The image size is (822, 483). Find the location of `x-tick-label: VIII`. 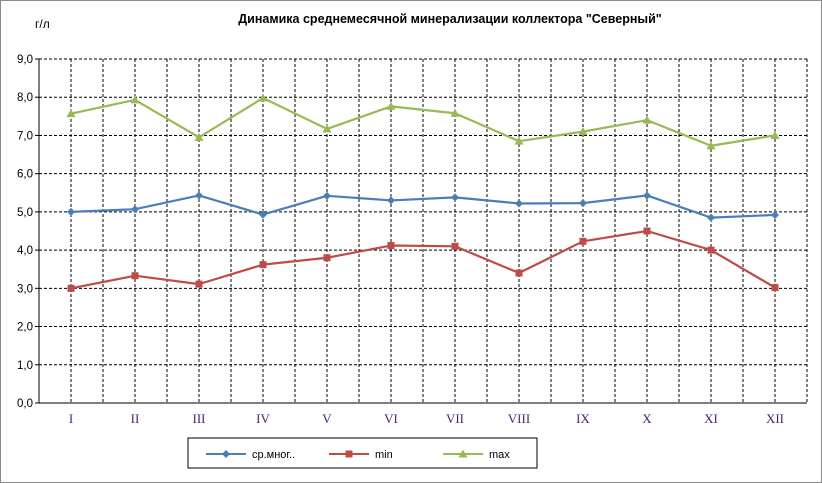

x-tick-label: VIII is located at coordinates (519, 418).